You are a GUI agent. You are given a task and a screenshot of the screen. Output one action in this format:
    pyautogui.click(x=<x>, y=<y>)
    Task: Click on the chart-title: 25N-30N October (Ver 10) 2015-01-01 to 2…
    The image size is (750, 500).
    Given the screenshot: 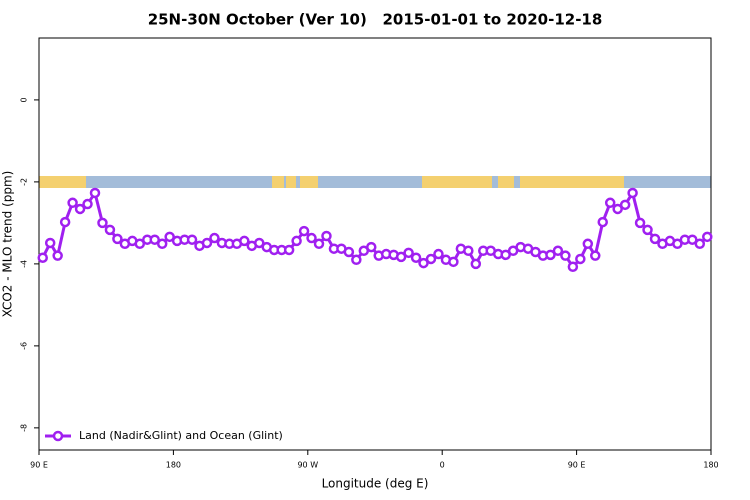 What is the action you would take?
    pyautogui.click(x=375, y=20)
    